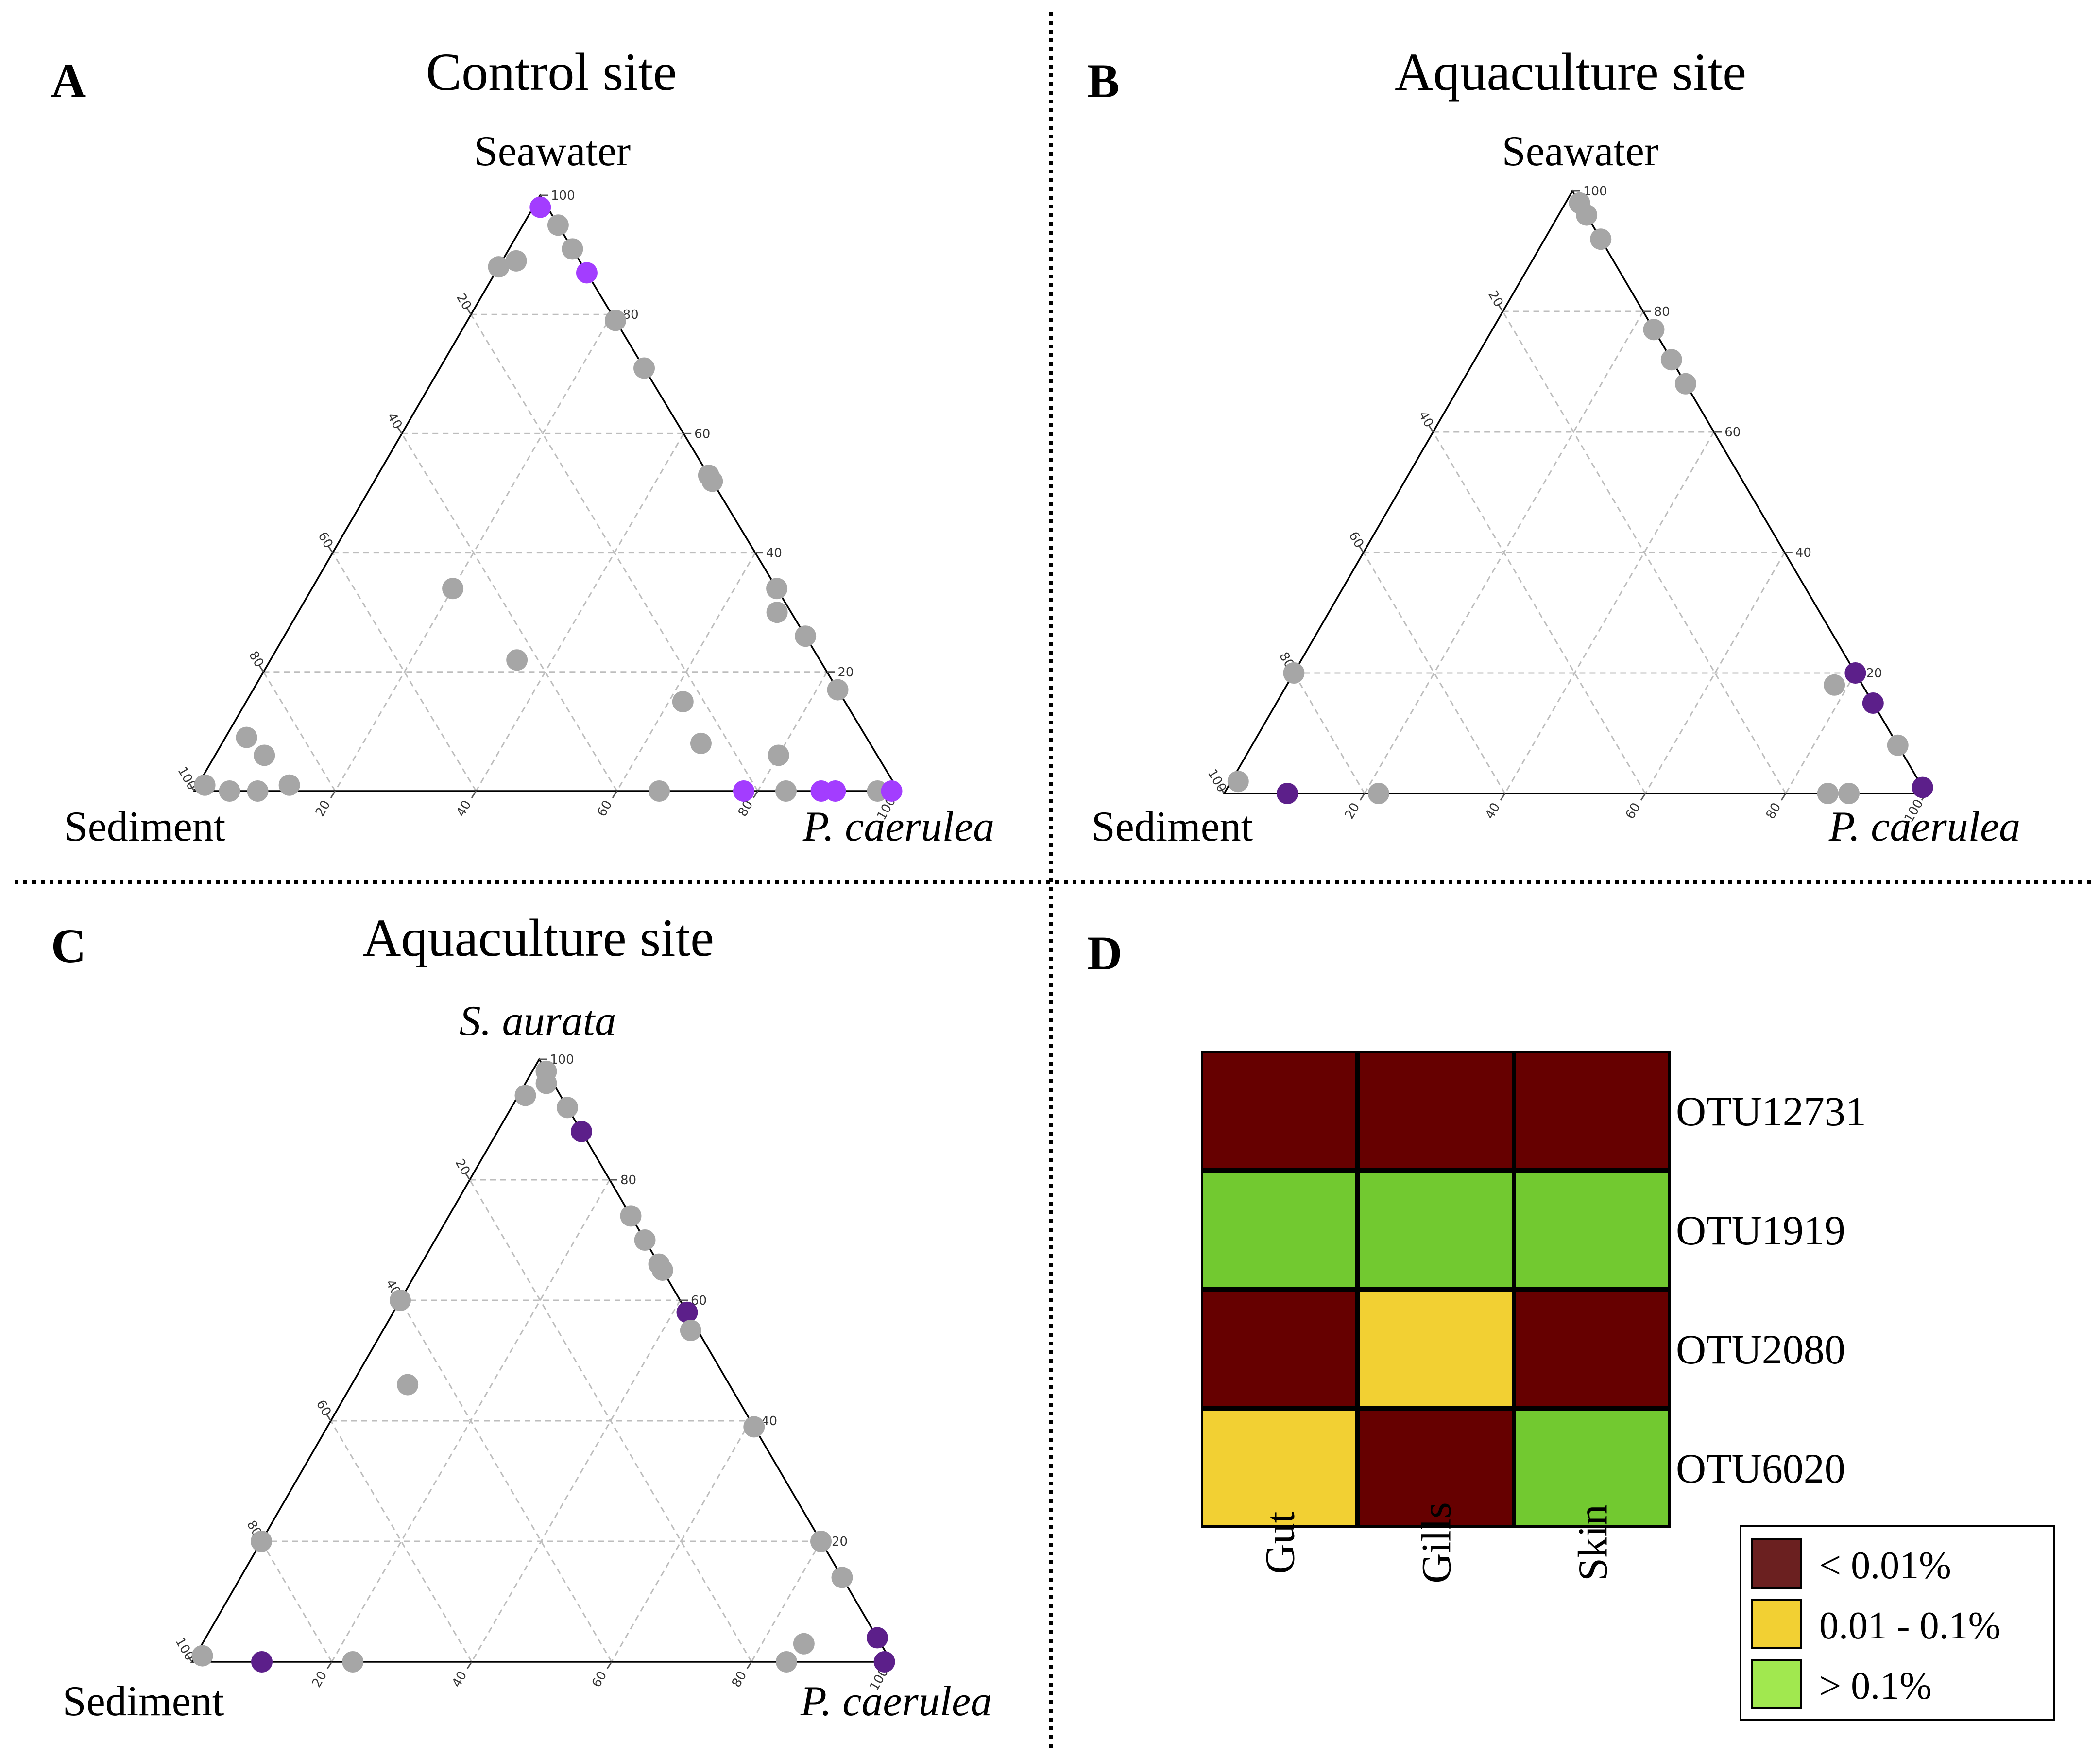 The width and height of the screenshot is (2100, 1759). What do you see at coordinates (1436, 1542) in the screenshot?
I see `heatmap-column-label: Gills` at bounding box center [1436, 1542].